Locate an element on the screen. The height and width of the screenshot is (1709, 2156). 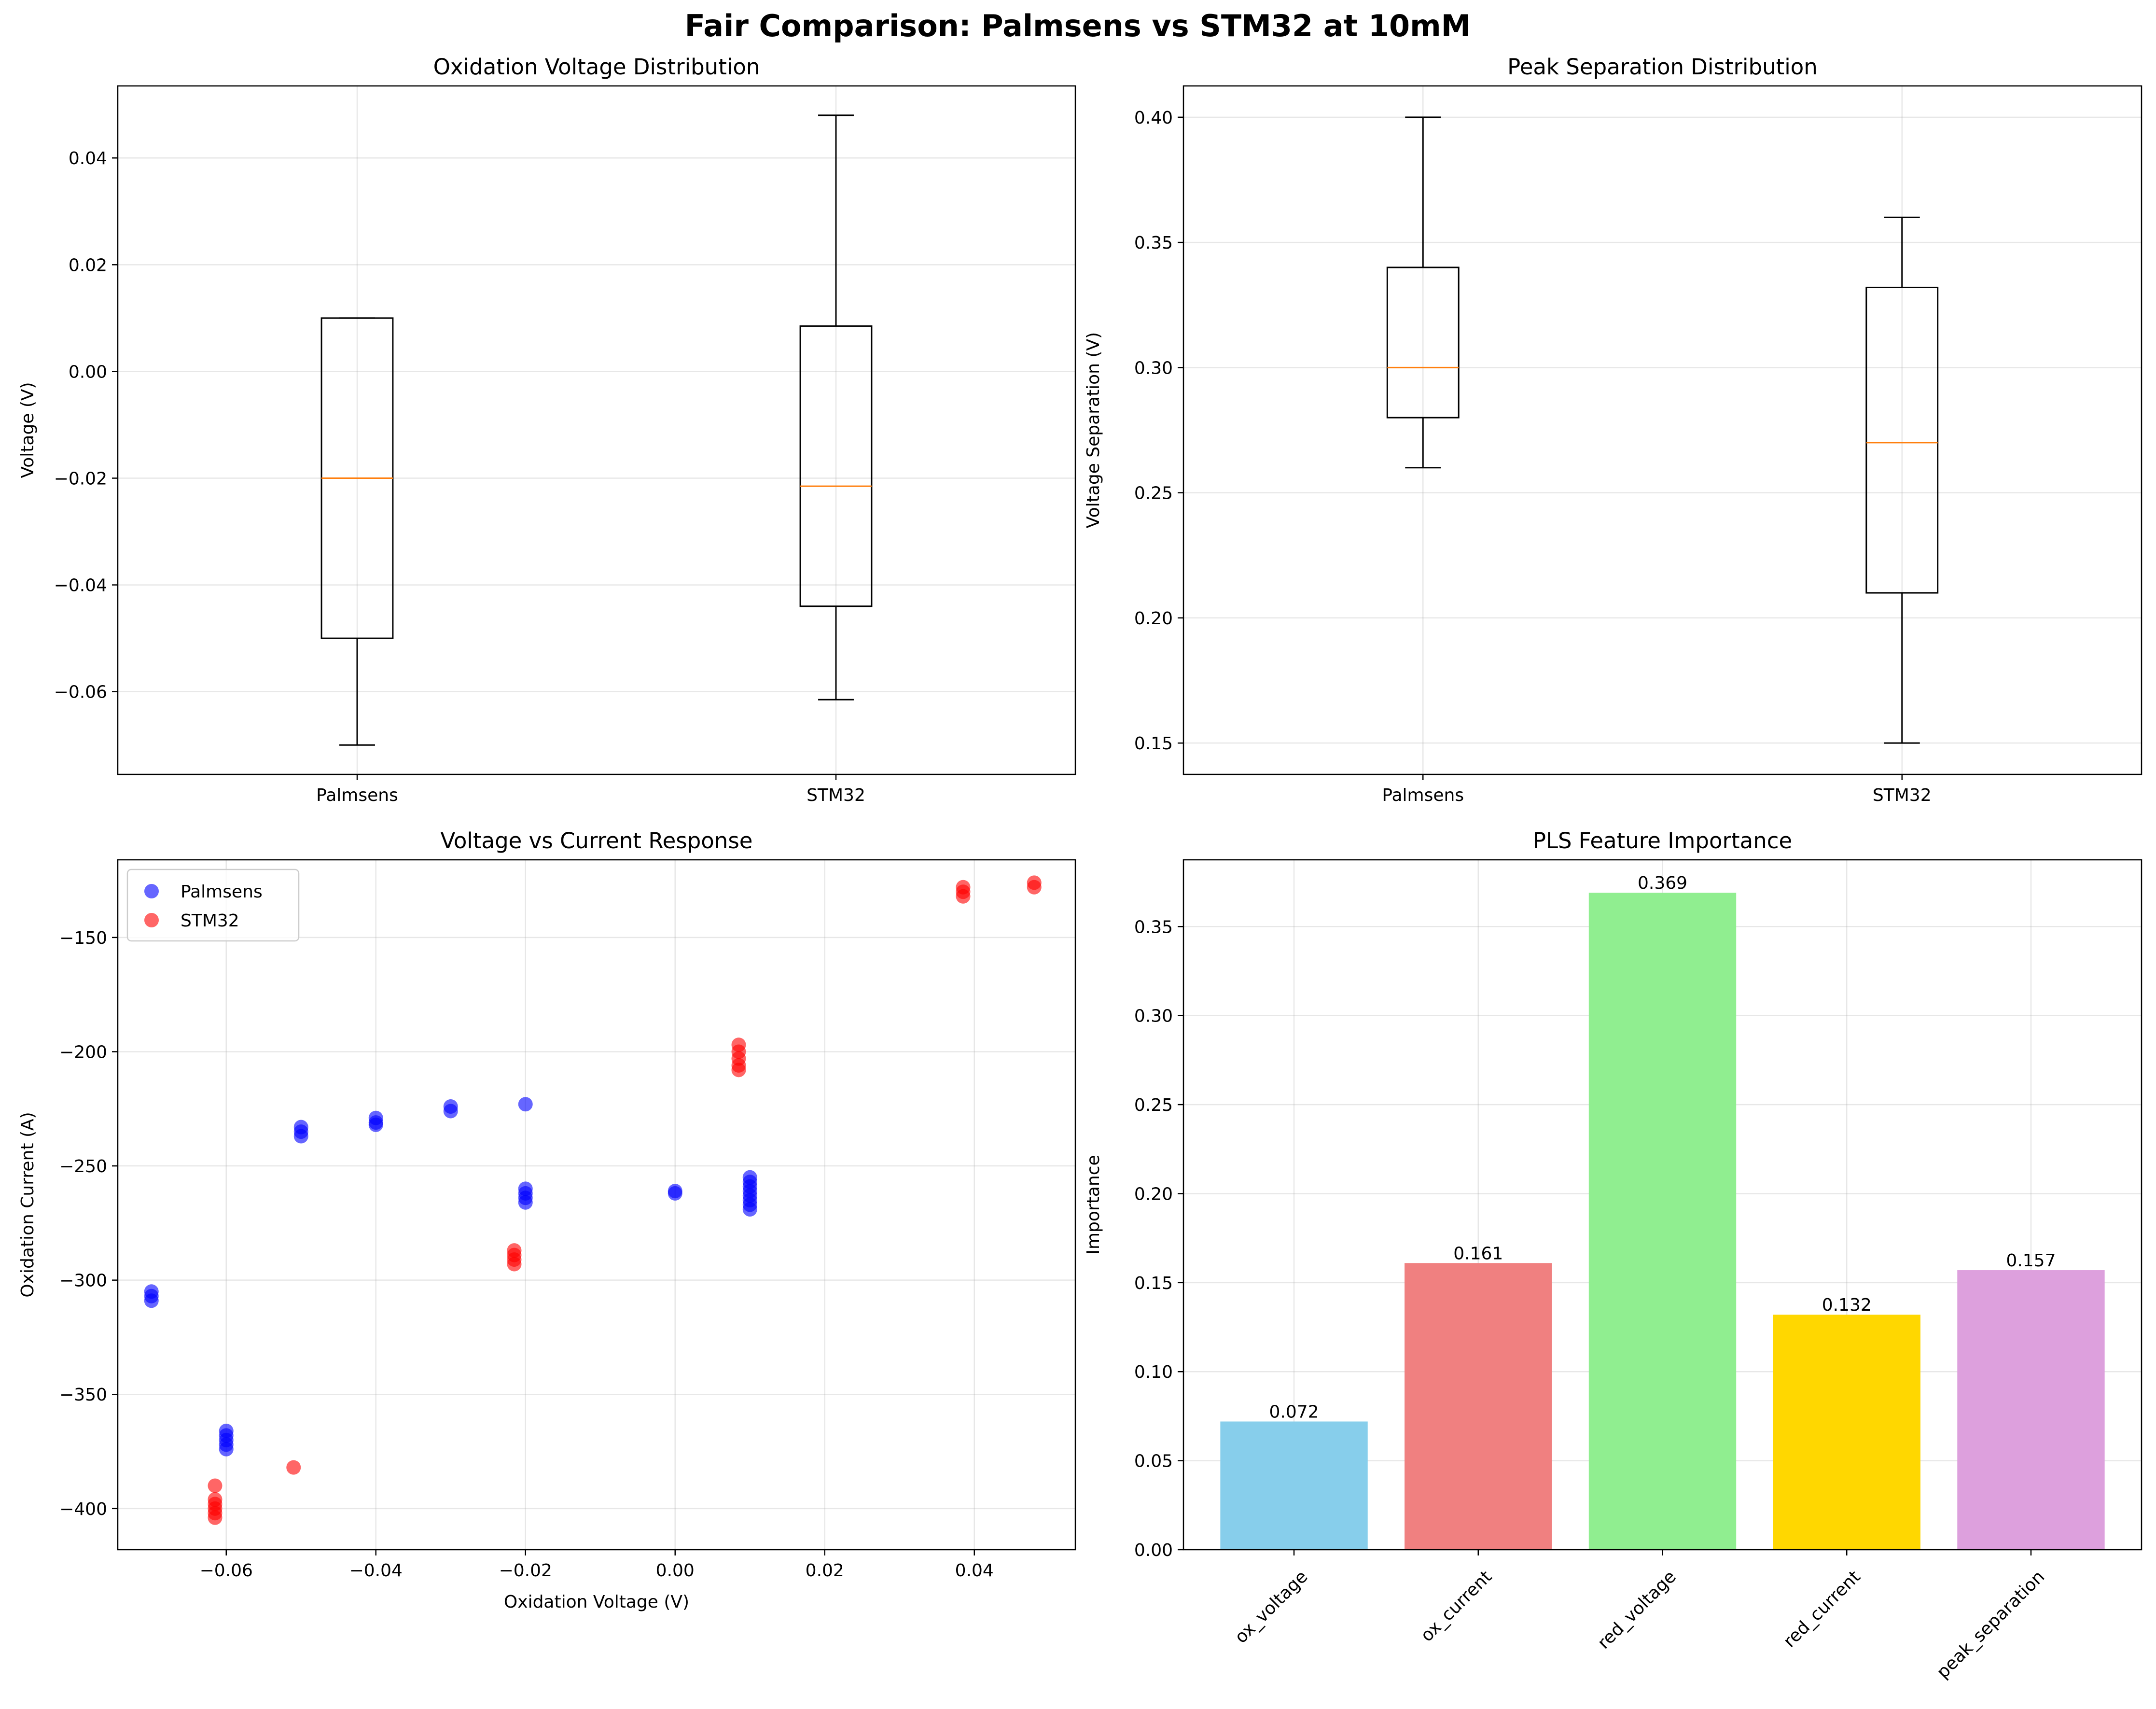
y-tick-label: 0.10 is located at coordinates (1153, 1372).